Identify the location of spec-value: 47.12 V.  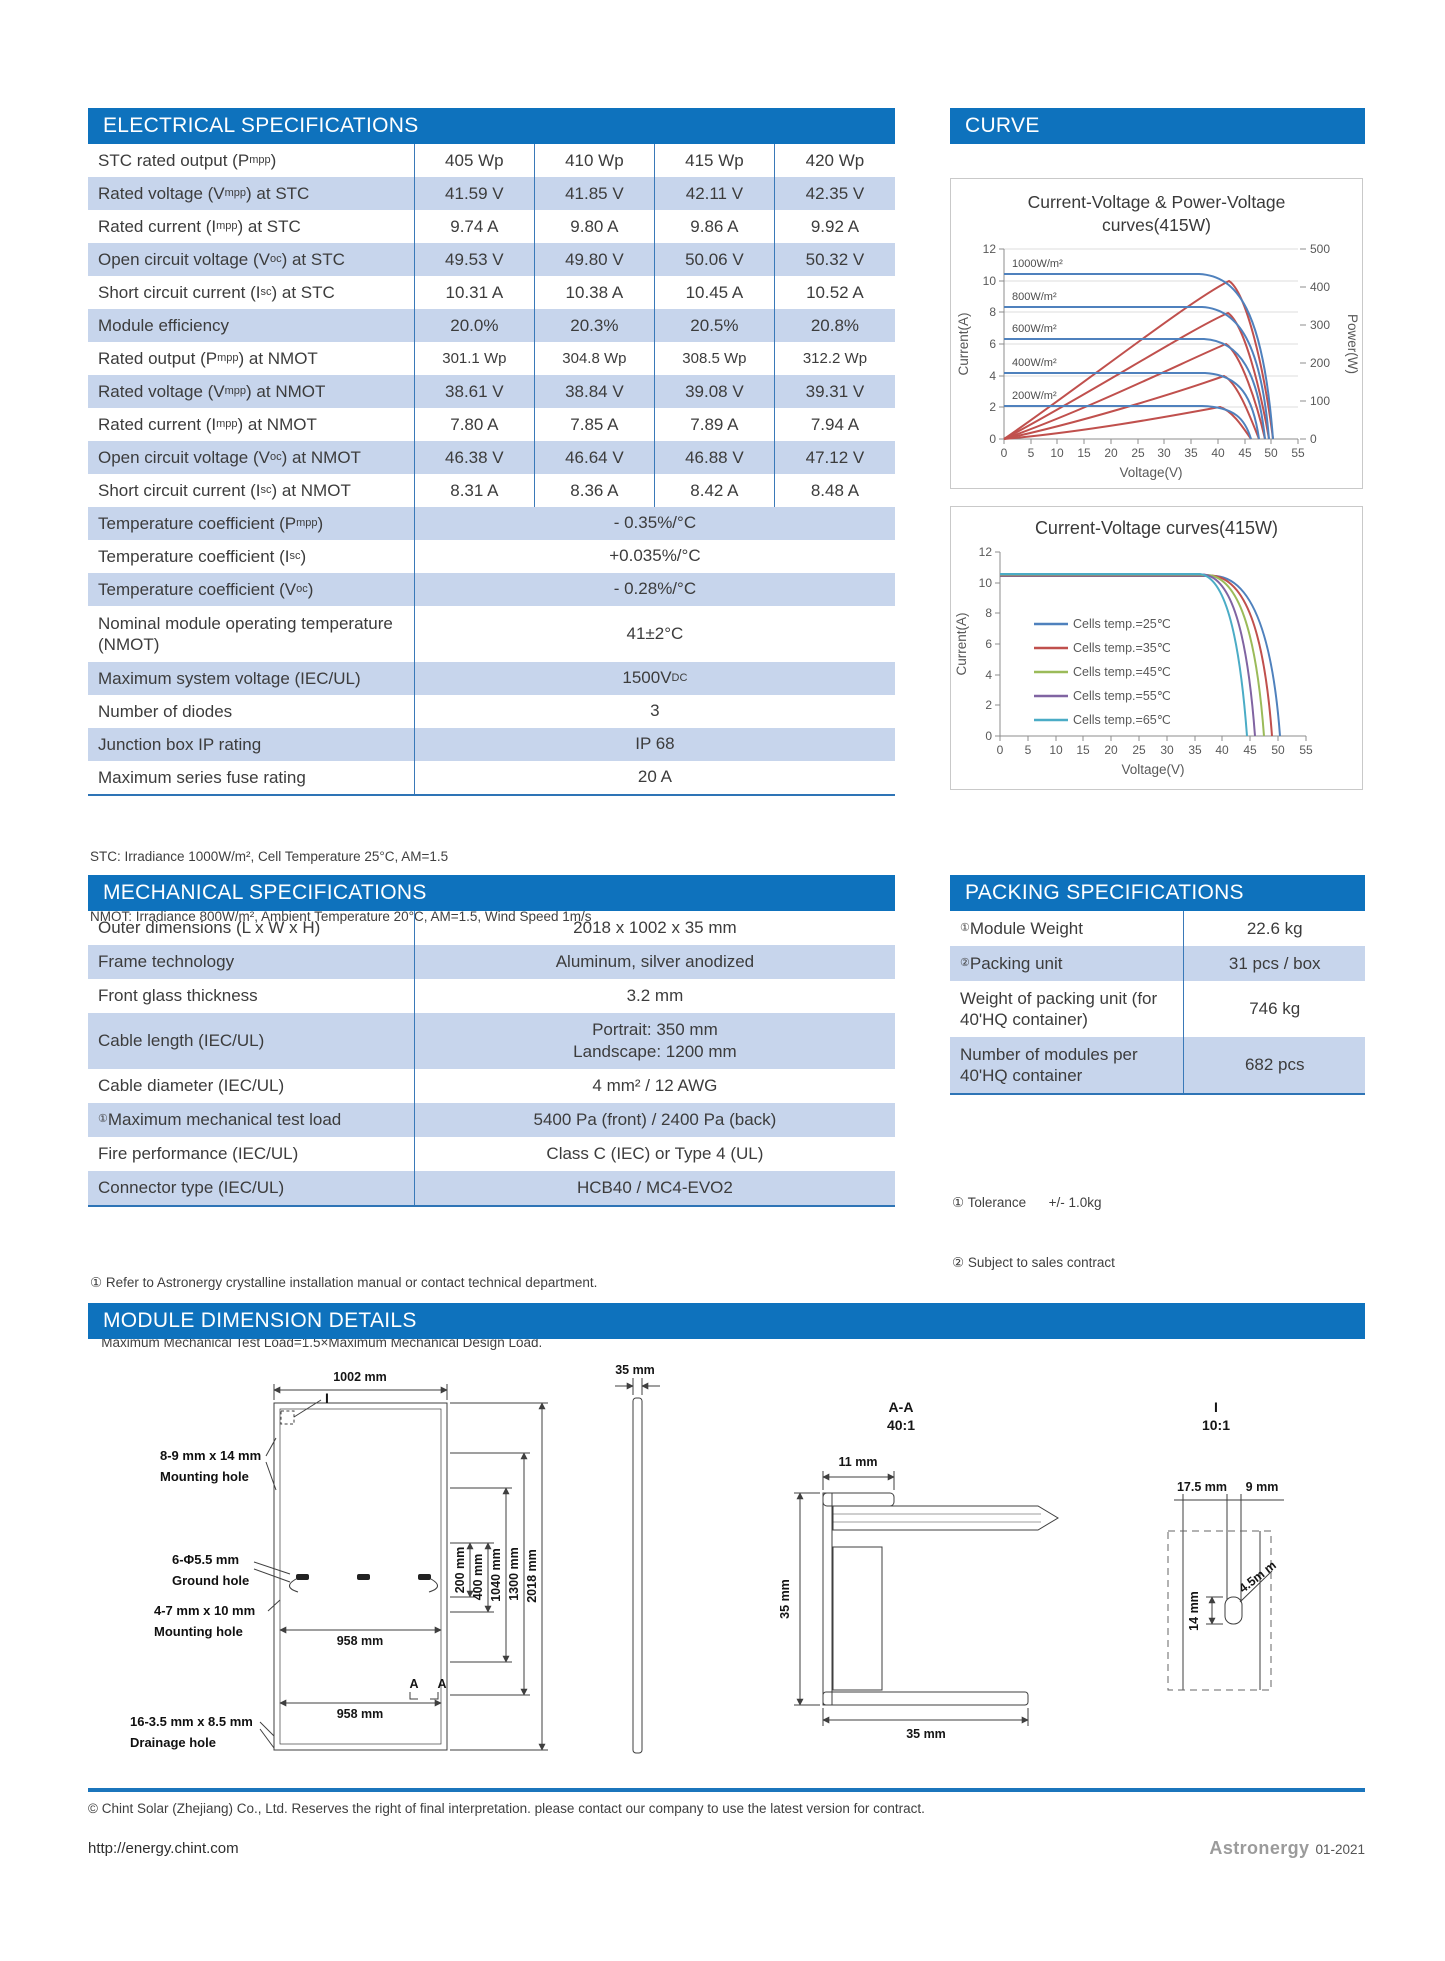
(835, 457).